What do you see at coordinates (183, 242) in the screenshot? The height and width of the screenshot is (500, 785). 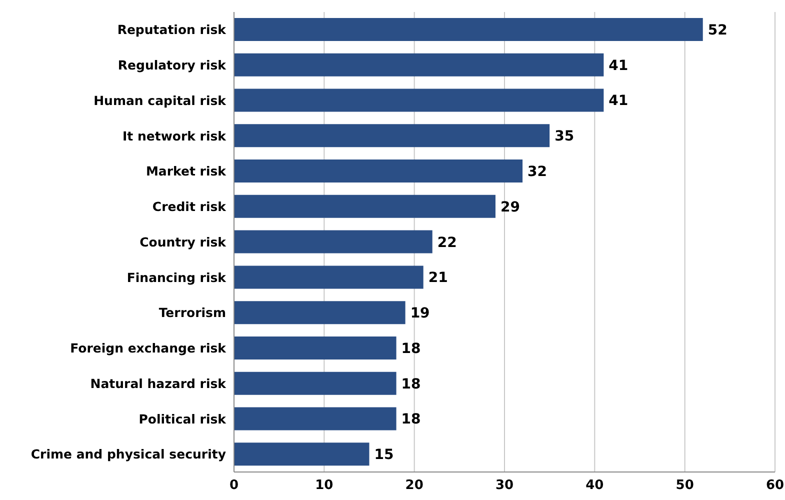 I see `y-tick-label: Country risk` at bounding box center [183, 242].